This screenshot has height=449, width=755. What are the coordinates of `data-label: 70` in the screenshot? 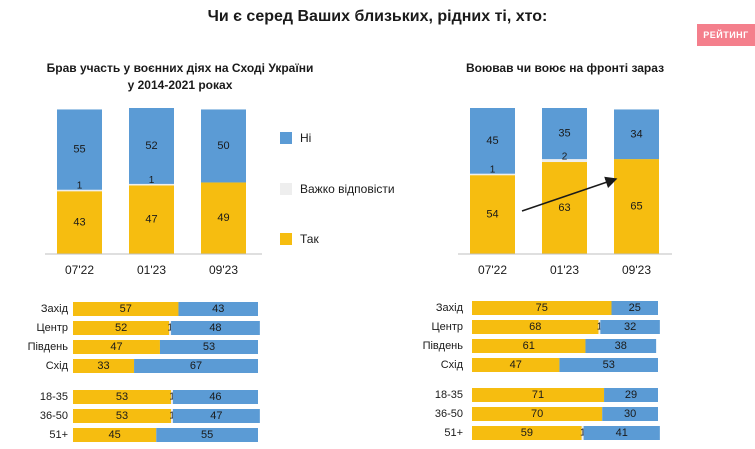 It's located at (537, 414).